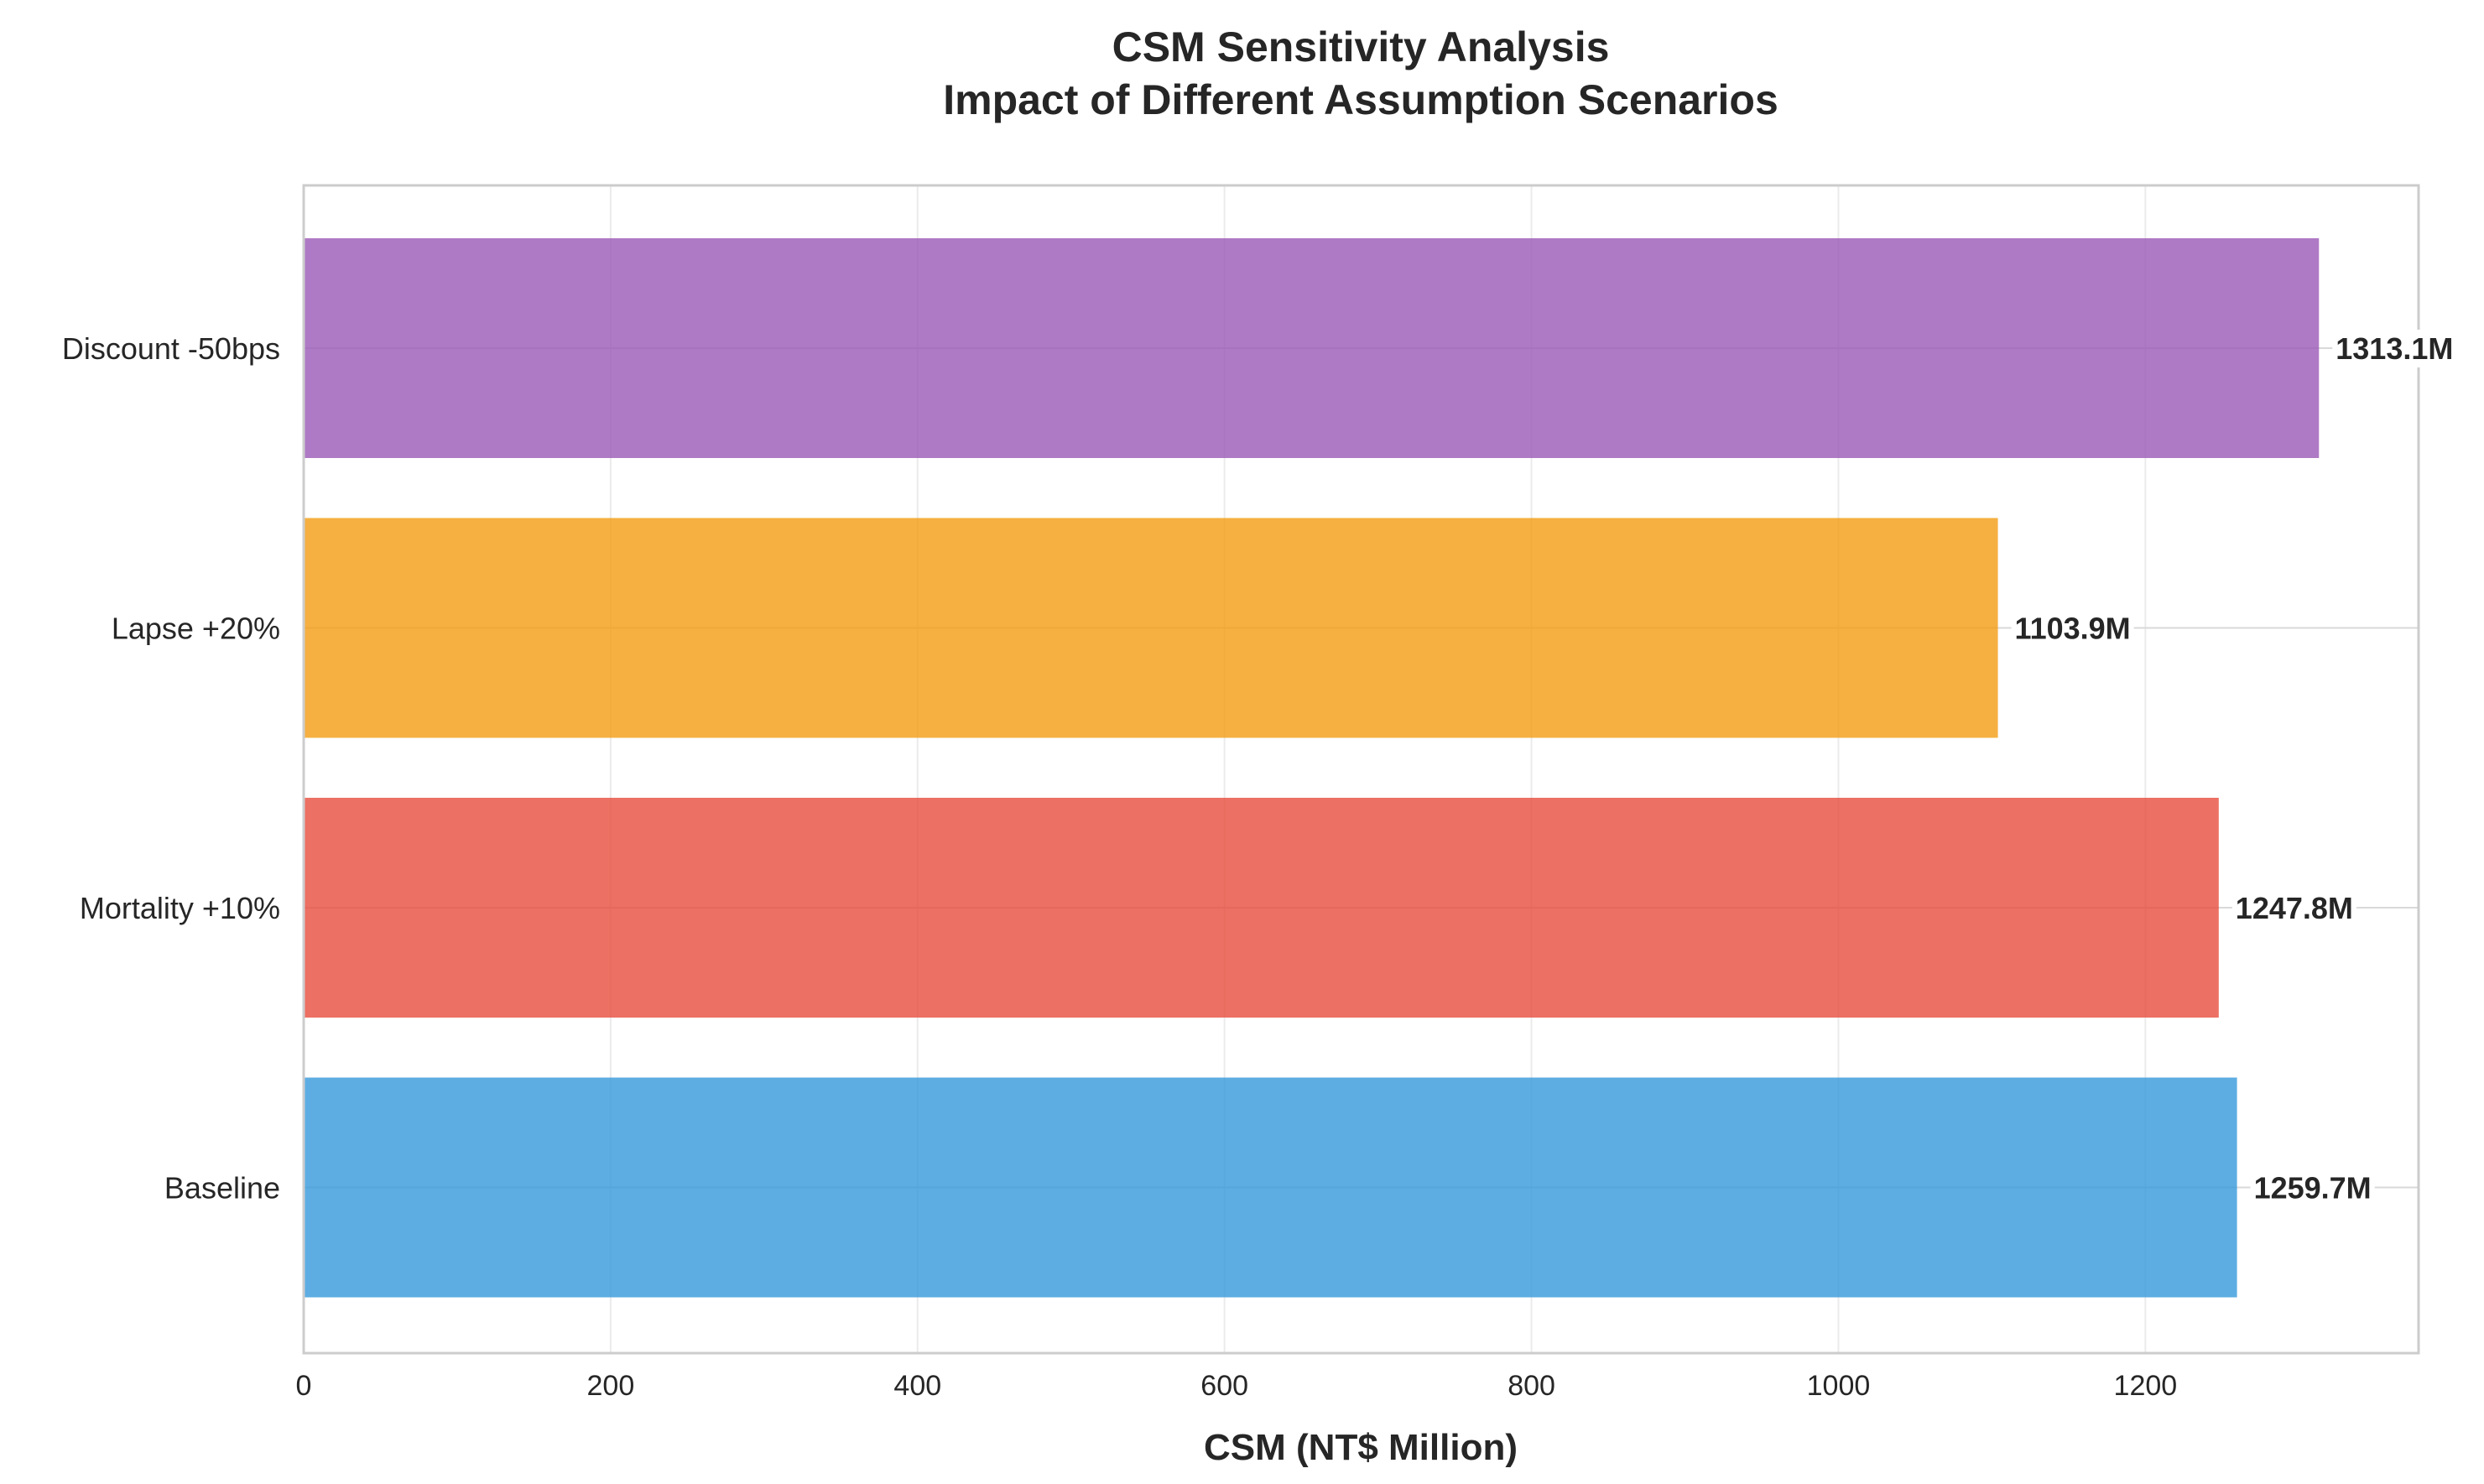 The height and width of the screenshot is (1484, 2484). I want to click on chart-title-line-2: Impact of Different Assumption Scenarios, so click(1360, 99).